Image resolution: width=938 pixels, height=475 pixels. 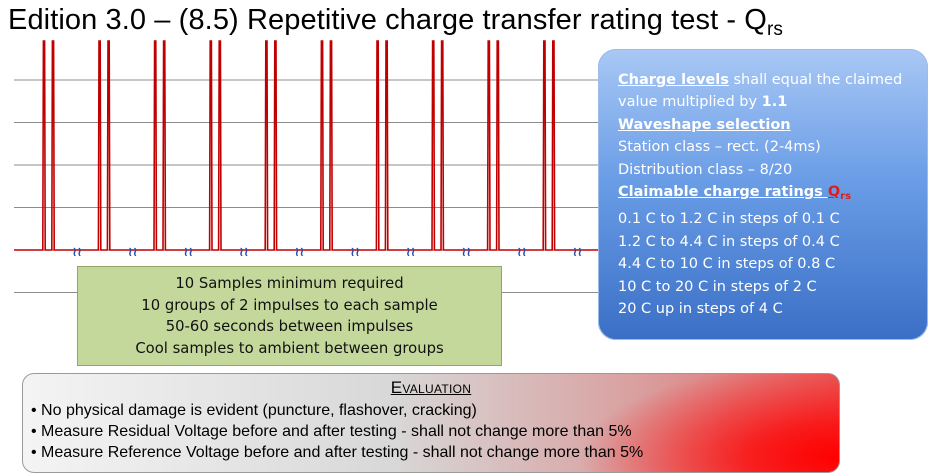 What do you see at coordinates (704, 124) in the screenshot?
I see `waveshape-heading: Waveshape selection` at bounding box center [704, 124].